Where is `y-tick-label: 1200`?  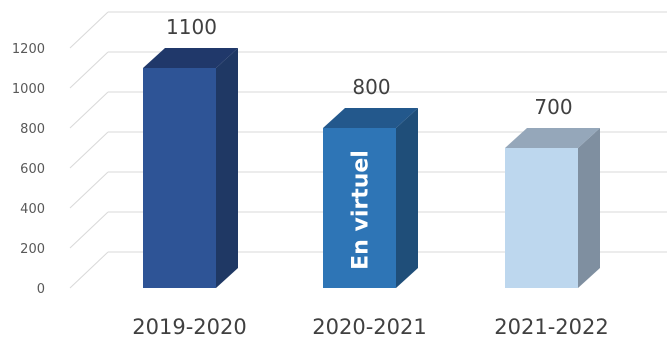
y-tick-label: 1200 is located at coordinates (28, 49).